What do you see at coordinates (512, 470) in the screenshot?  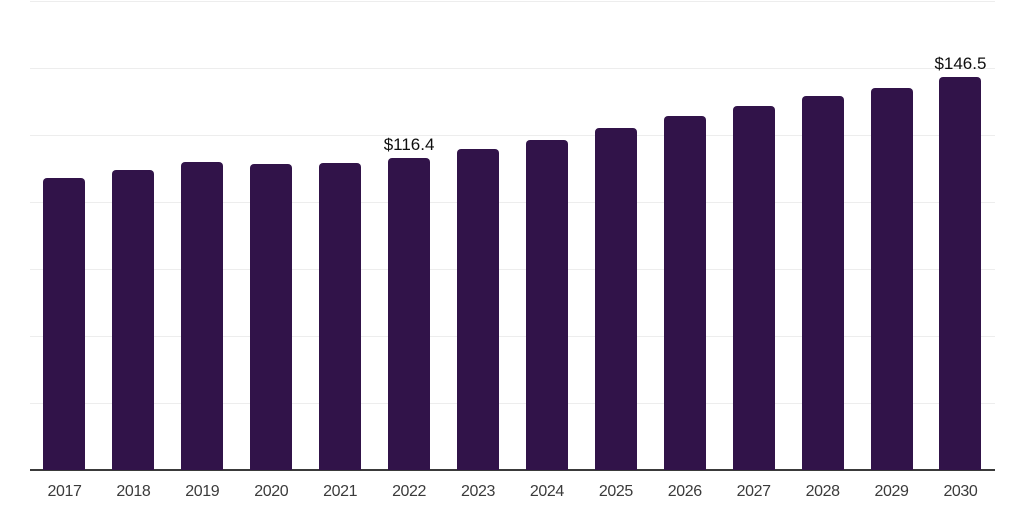 I see `x-axis-line` at bounding box center [512, 470].